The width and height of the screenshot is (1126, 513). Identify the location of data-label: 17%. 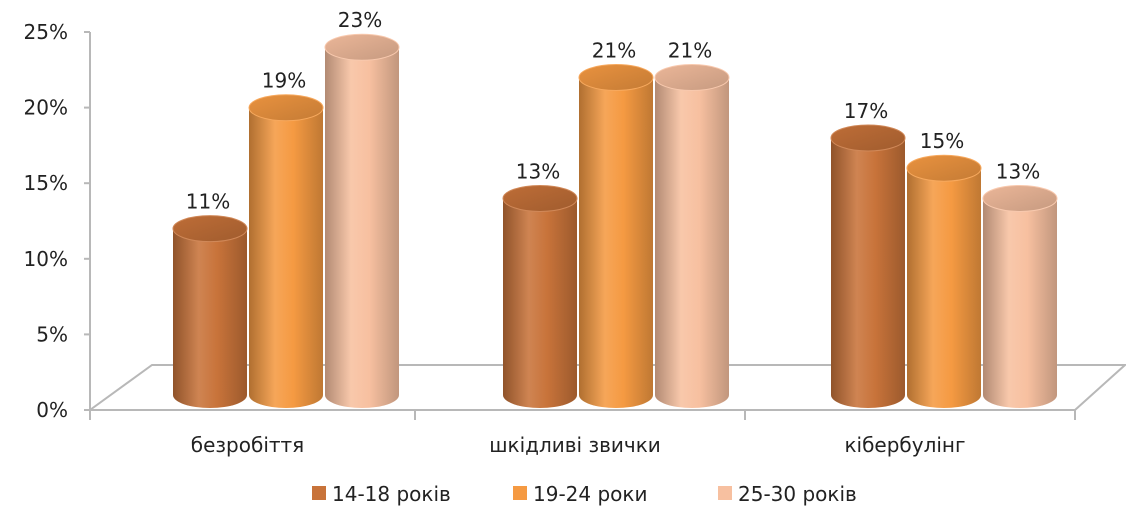
(866, 111).